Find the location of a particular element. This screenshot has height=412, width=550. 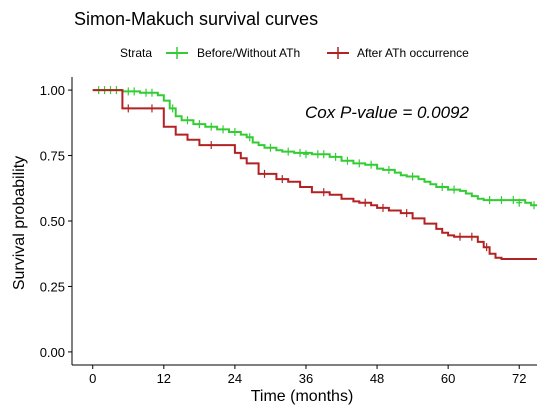

x-tick-label: 12 is located at coordinates (164, 378).